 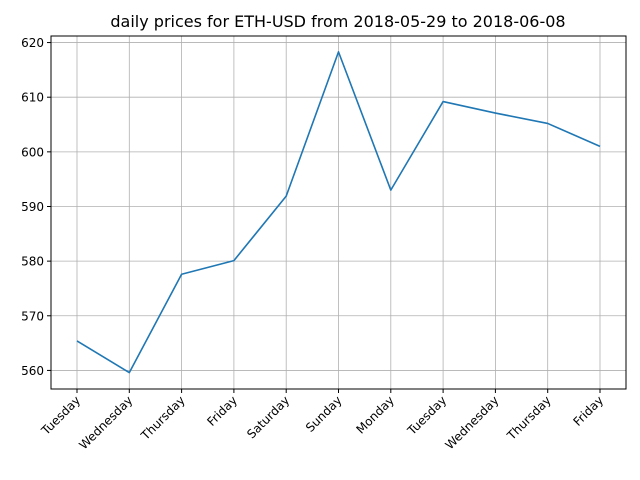 What do you see at coordinates (32, 371) in the screenshot?
I see `y-tick-label: 560` at bounding box center [32, 371].